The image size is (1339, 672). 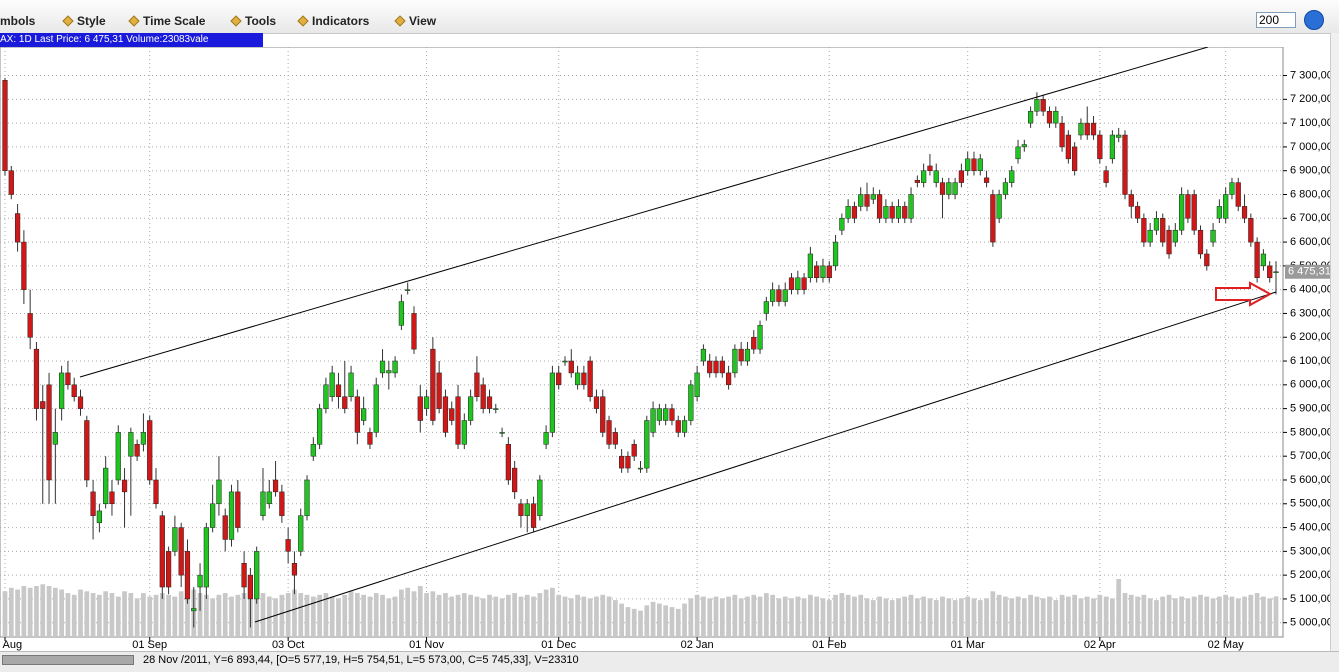 I want to click on menu-symbols: mbols, so click(x=18, y=21).